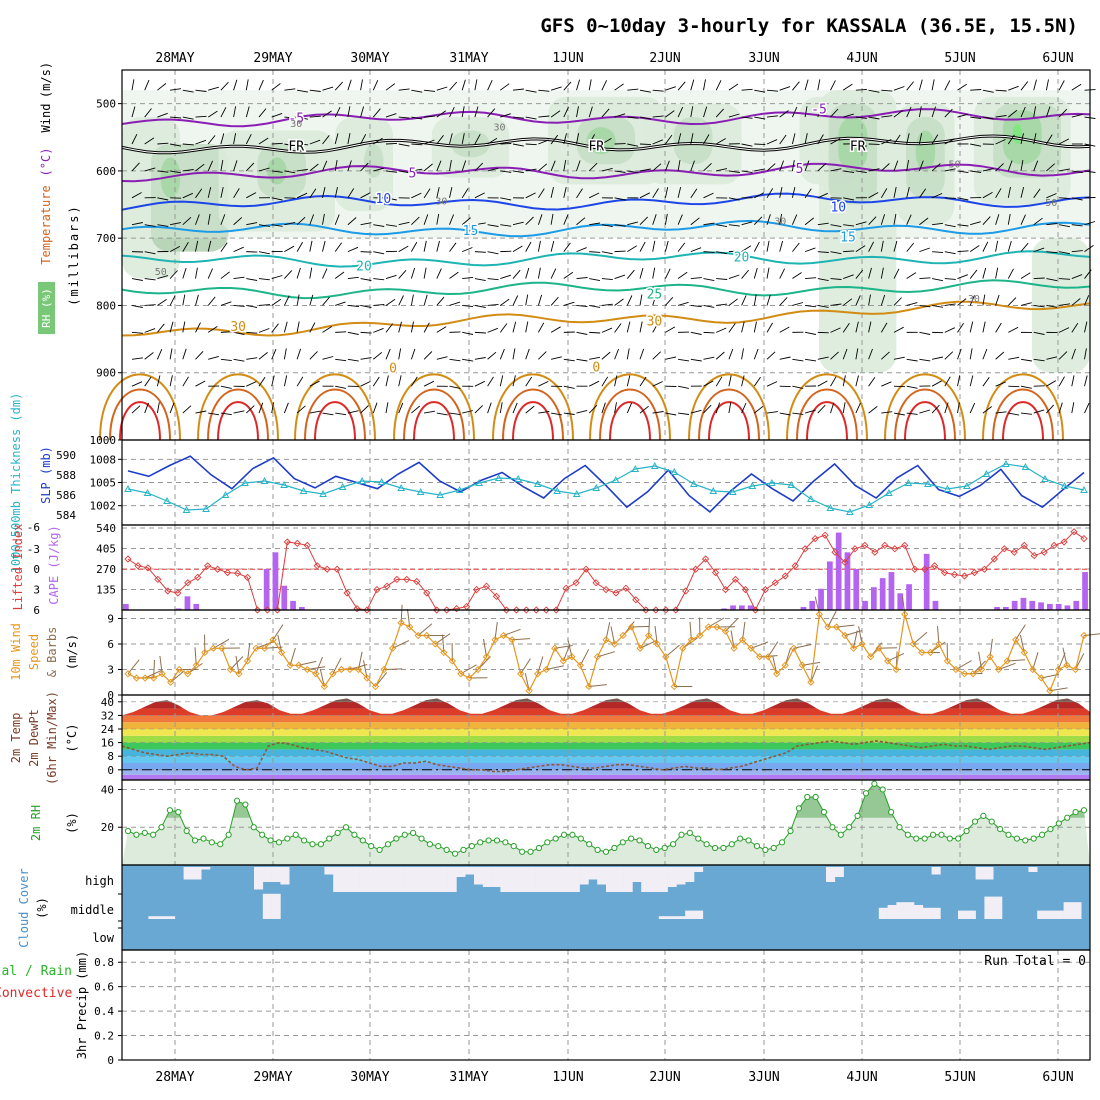 This screenshot has width=1100, height=1100. What do you see at coordinates (606, 488) in the screenshot?
I see `thickness-line` at bounding box center [606, 488].